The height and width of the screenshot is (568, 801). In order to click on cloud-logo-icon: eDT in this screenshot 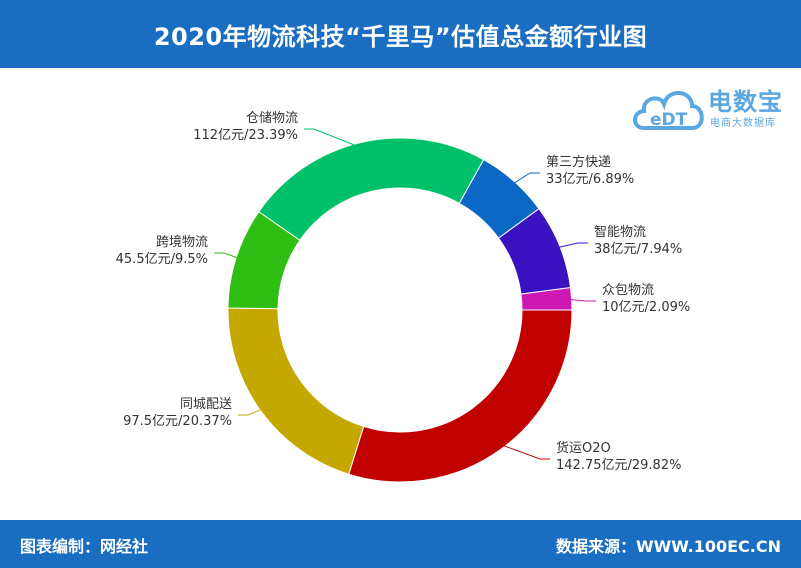, I will do `click(668, 110)`.